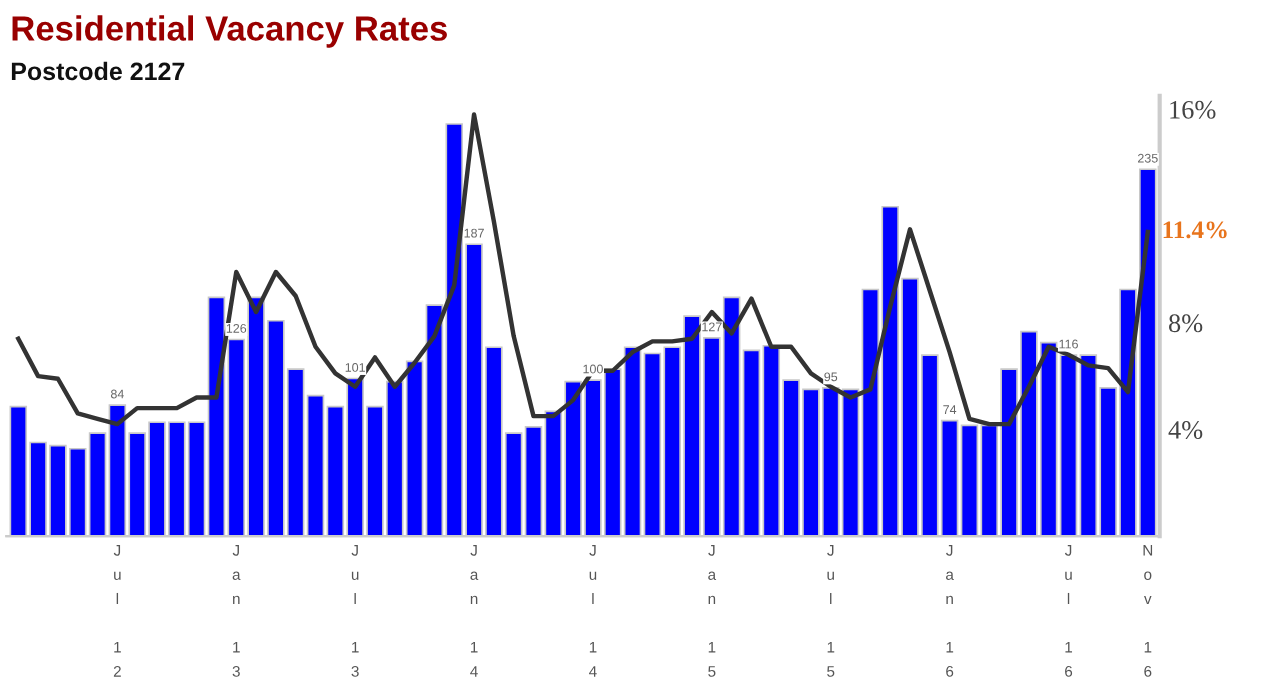 The image size is (1280, 700). What do you see at coordinates (1185, 430) in the screenshot?
I see `y-tick-label: 4%` at bounding box center [1185, 430].